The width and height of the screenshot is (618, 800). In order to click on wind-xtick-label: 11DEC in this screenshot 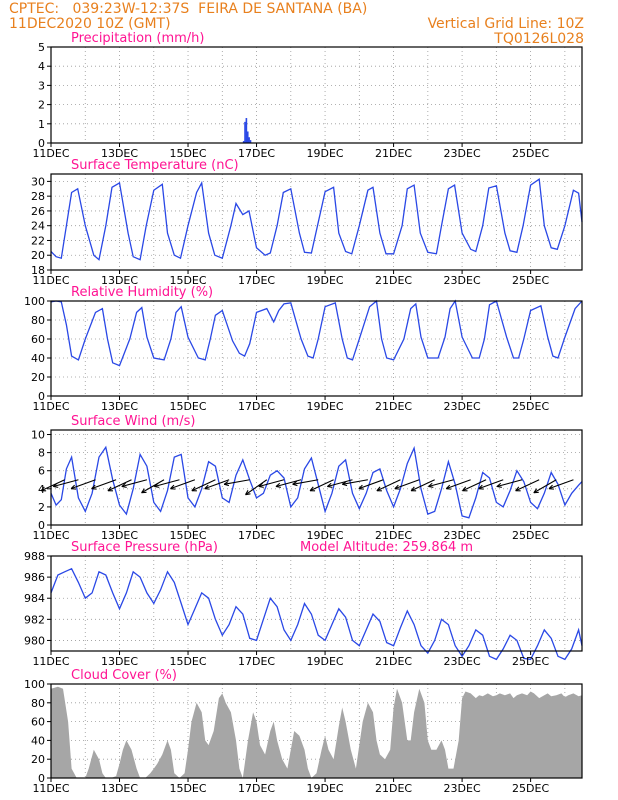, I will do `click(50, 535)`.